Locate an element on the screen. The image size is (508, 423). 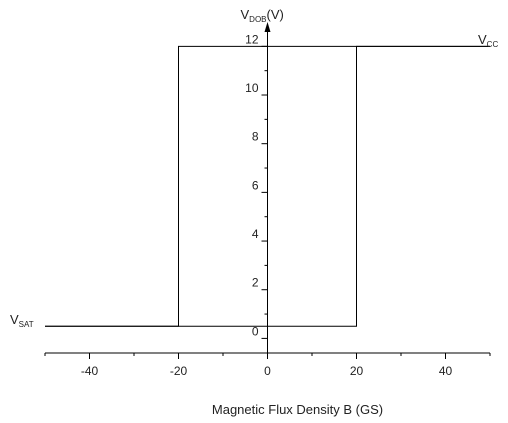
annotation-vcc: VCC is located at coordinates (488, 40).